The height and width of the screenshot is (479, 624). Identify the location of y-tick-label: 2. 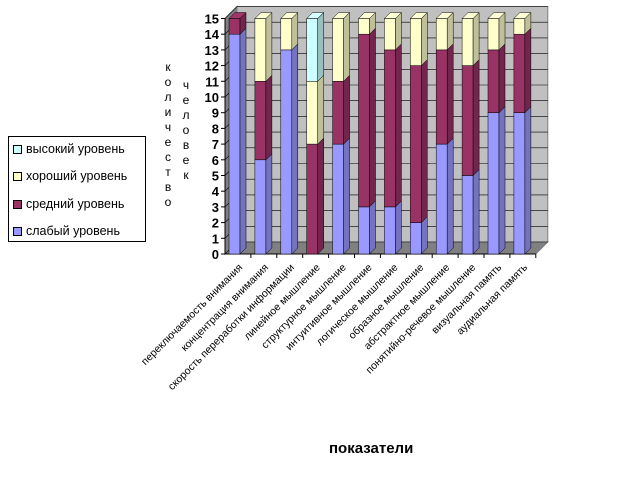
(215, 223).